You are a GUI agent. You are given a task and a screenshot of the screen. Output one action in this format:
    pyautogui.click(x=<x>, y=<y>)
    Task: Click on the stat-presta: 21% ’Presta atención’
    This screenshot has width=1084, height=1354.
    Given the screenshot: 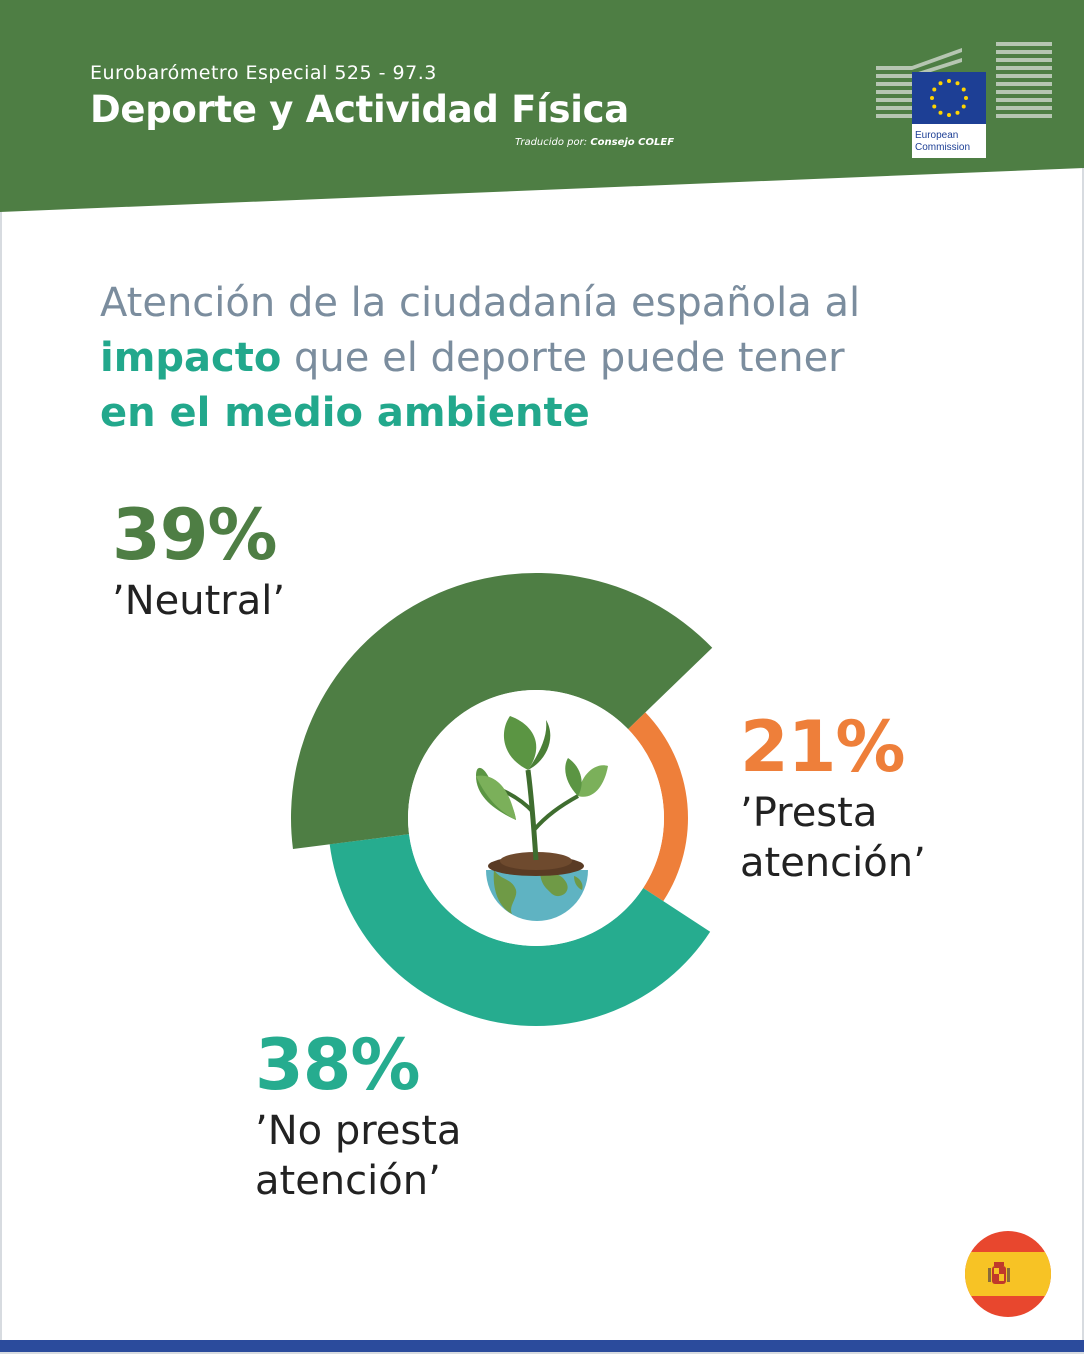 What is the action you would take?
    pyautogui.click(x=833, y=800)
    